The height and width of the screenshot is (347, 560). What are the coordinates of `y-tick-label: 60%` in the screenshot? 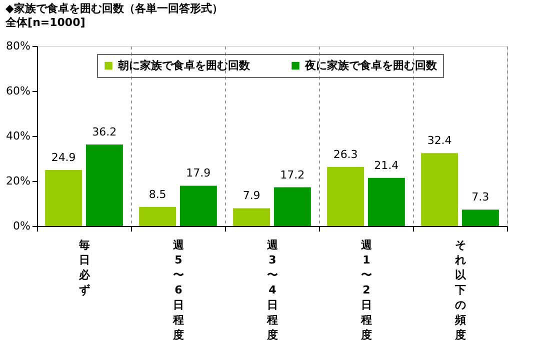 It's located at (18, 91).